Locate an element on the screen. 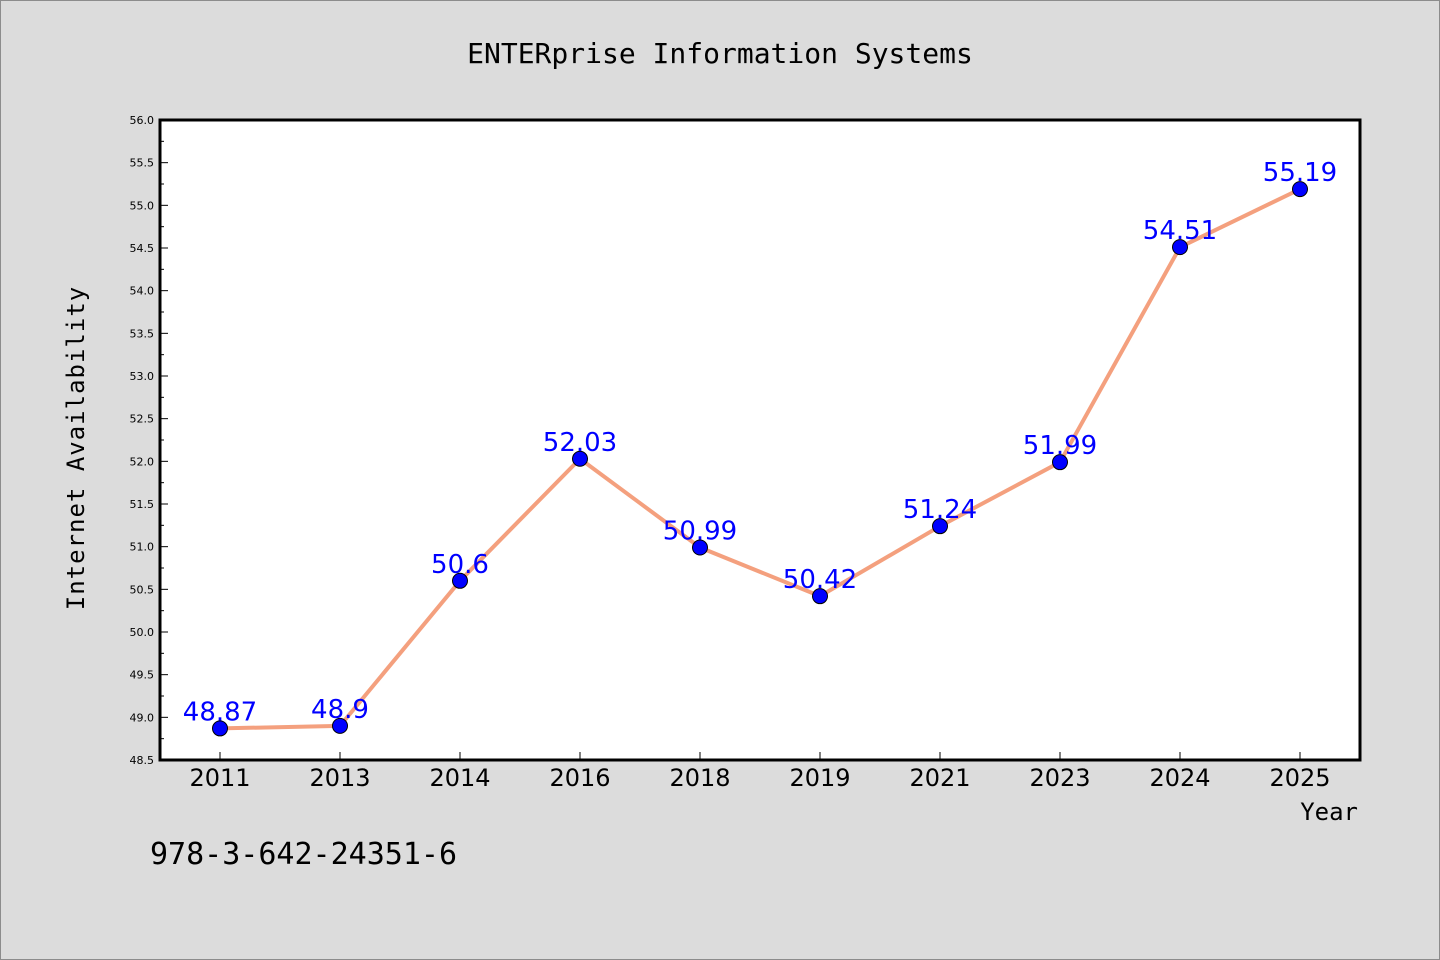 The width and height of the screenshot is (1440, 960). x-axis: 2011 2013 2014 2016 2018 2019 2021 2023 2024 2025 is located at coordinates (760, 772).